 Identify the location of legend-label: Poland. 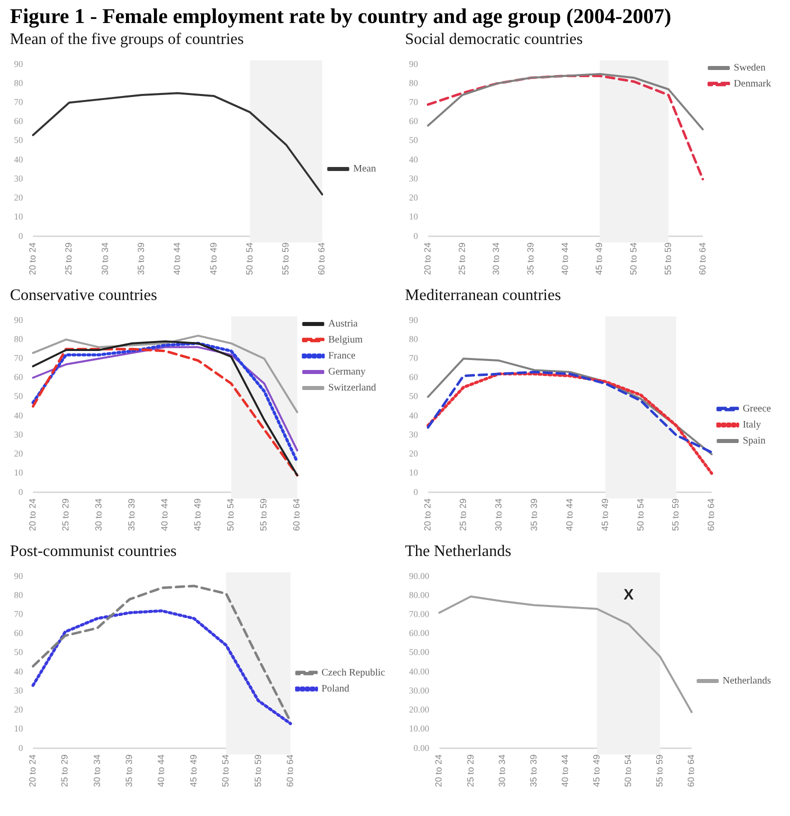
(336, 689).